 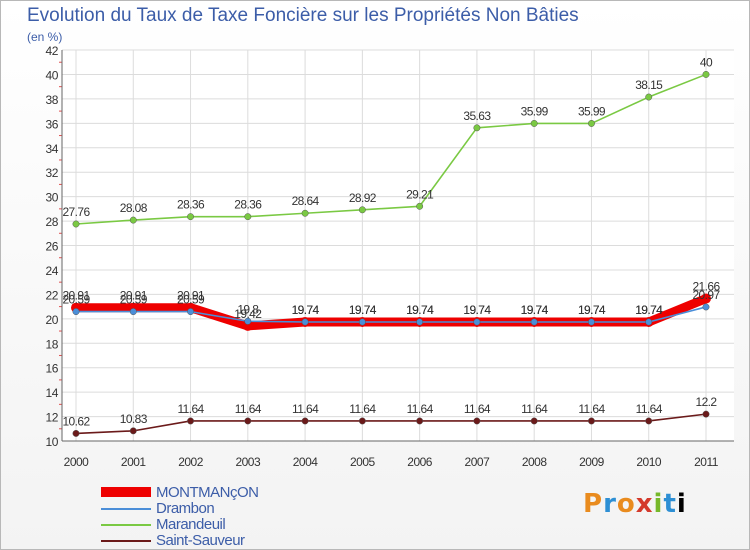 I want to click on x-tick-label: 2000, so click(x=77, y=462).